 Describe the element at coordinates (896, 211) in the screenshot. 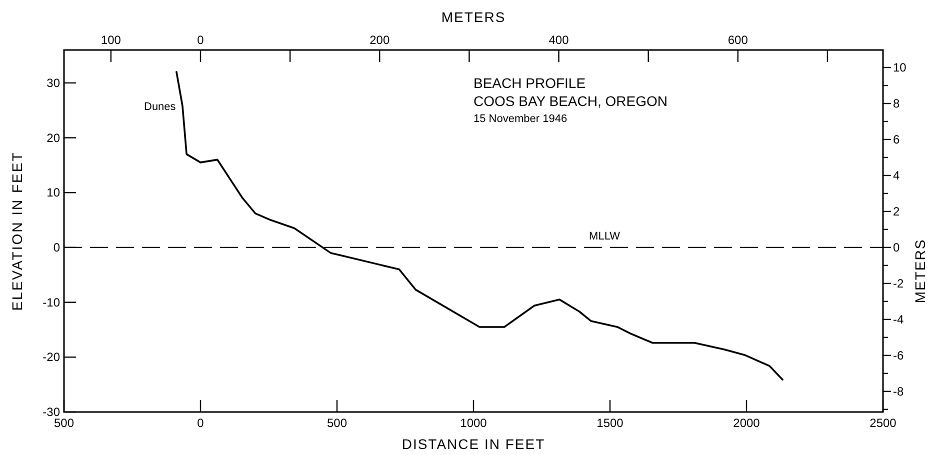

I see `y2-tick-label: 2` at that location.